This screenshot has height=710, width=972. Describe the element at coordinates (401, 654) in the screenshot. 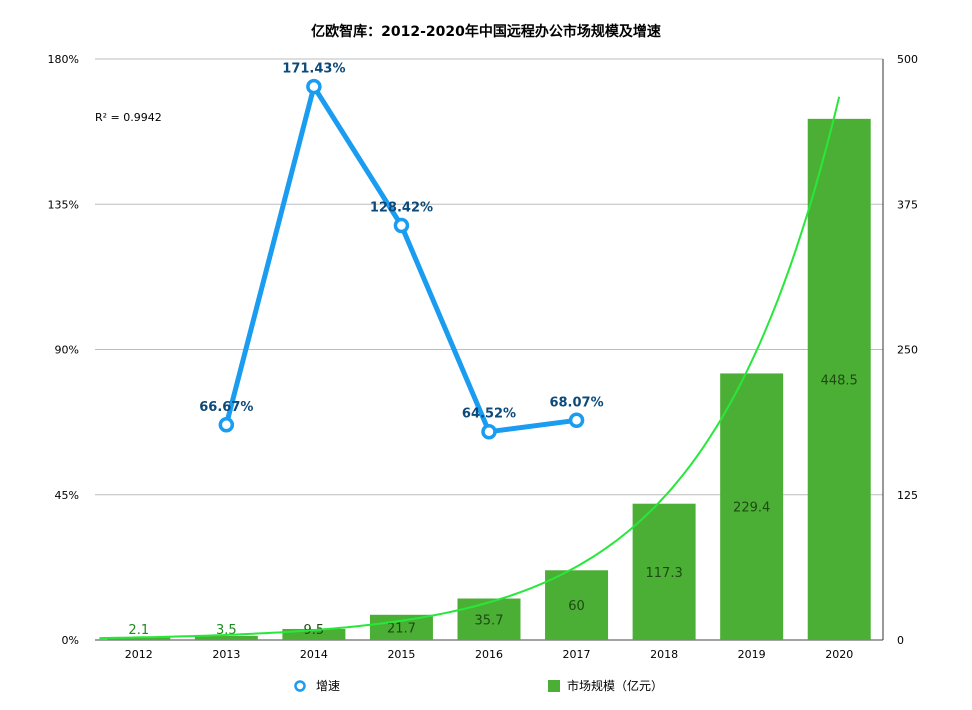

I see `x-tick-label: 2015` at that location.